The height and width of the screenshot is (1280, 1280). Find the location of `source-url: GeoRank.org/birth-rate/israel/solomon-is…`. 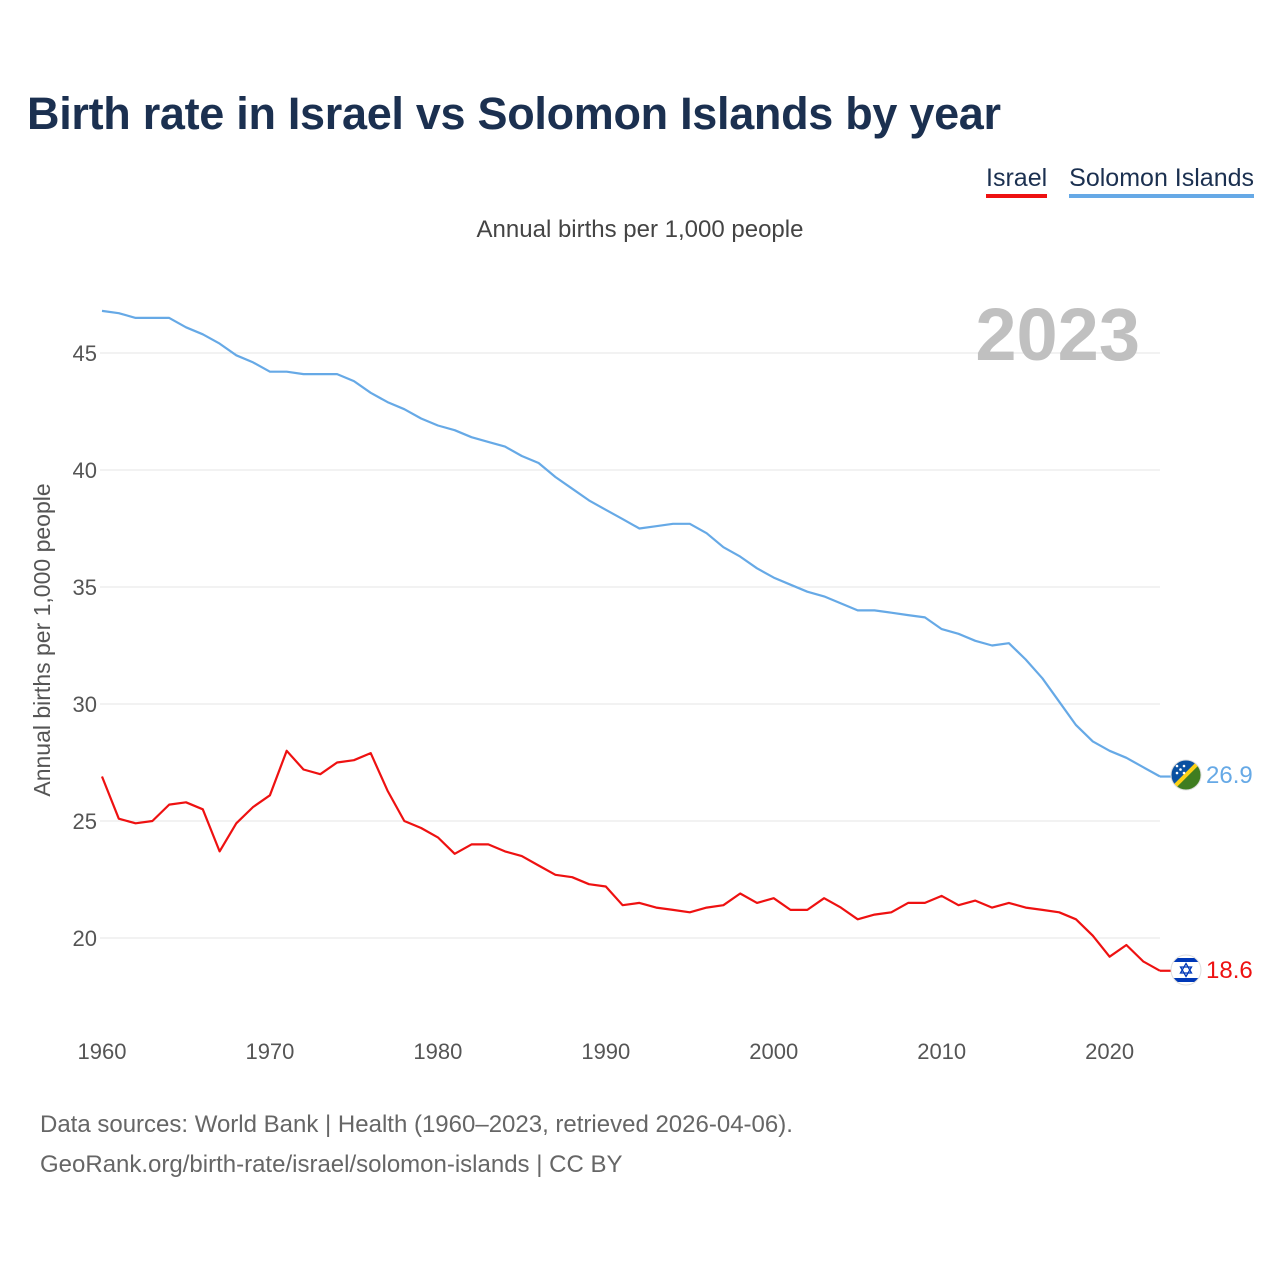

source-url: GeoRank.org/birth-rate/israel/solomon-is… is located at coordinates (331, 1164).